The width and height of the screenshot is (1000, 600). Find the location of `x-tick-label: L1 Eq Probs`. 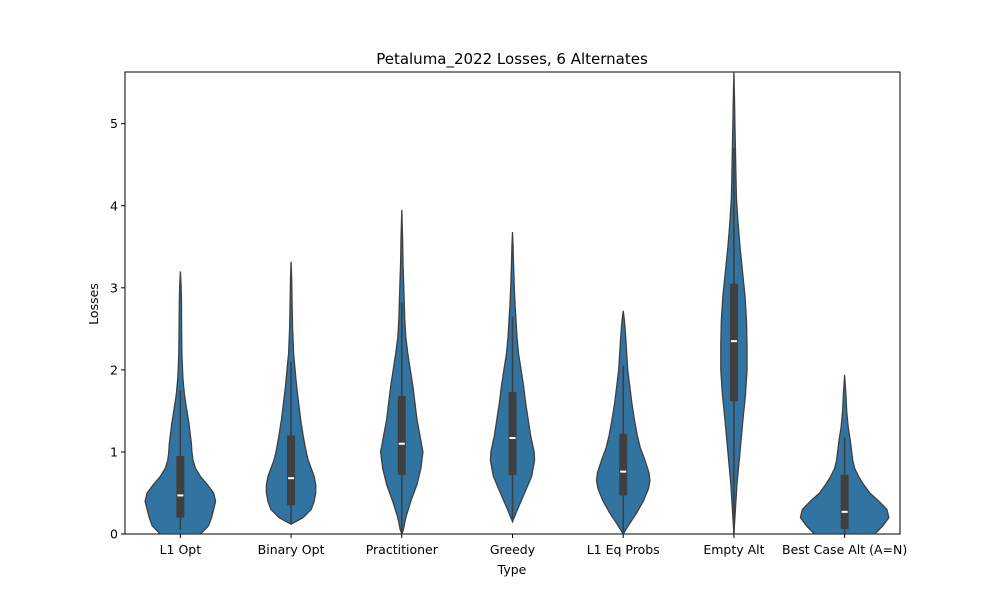

x-tick-label: L1 Eq Probs is located at coordinates (623, 549).